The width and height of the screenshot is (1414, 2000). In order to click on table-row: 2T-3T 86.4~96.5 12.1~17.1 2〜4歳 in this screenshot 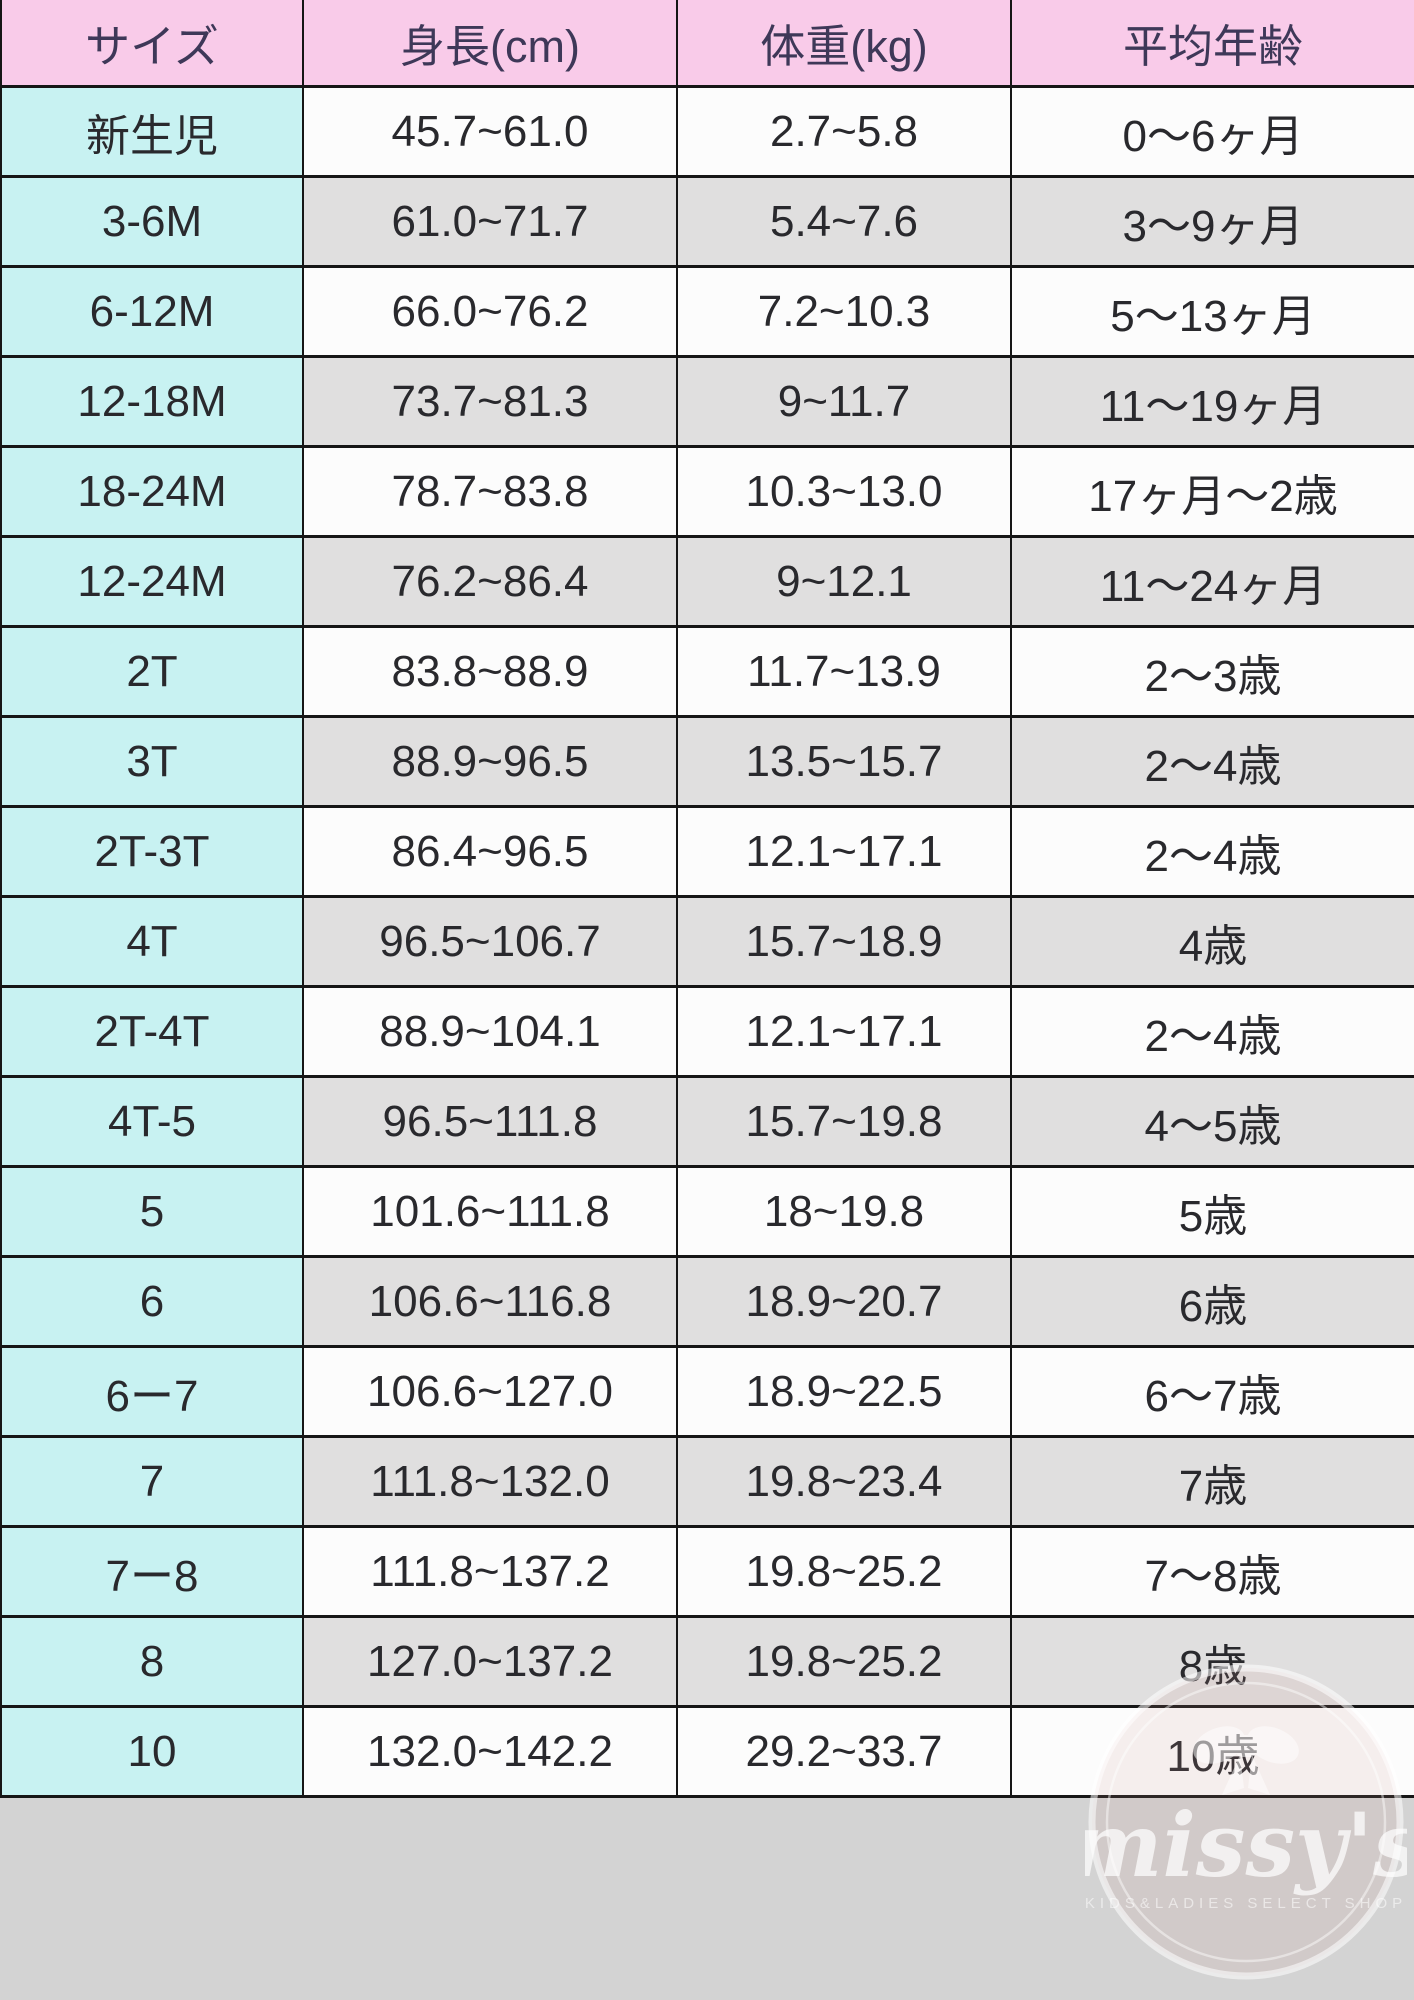, I will do `click(707, 851)`.